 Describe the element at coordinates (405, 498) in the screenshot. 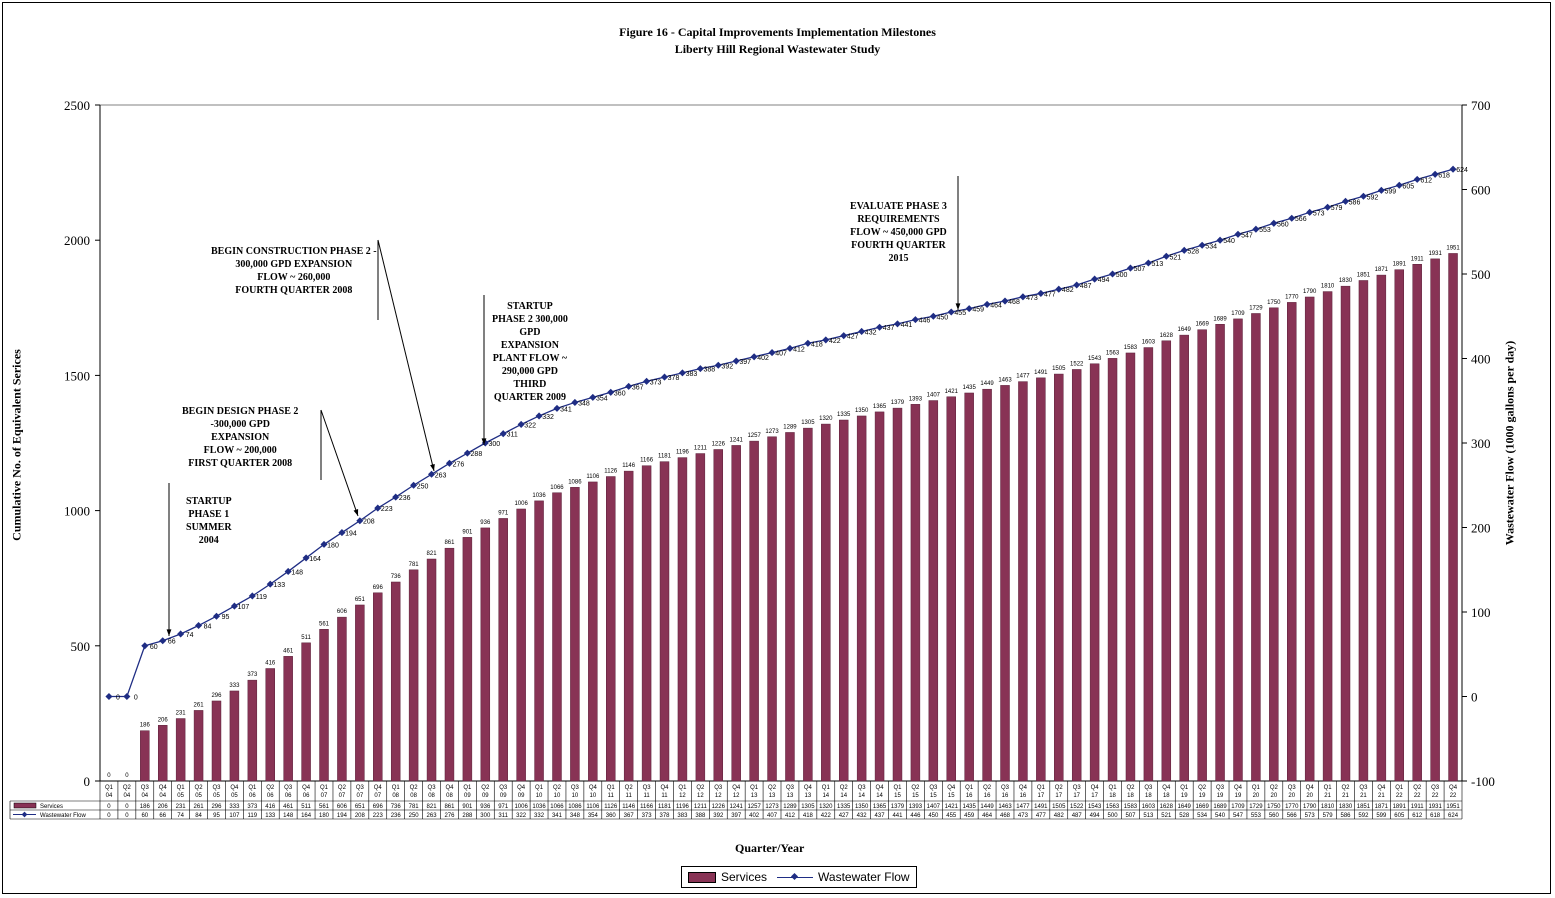

I see `point-label-wastewater-flow: 236` at that location.